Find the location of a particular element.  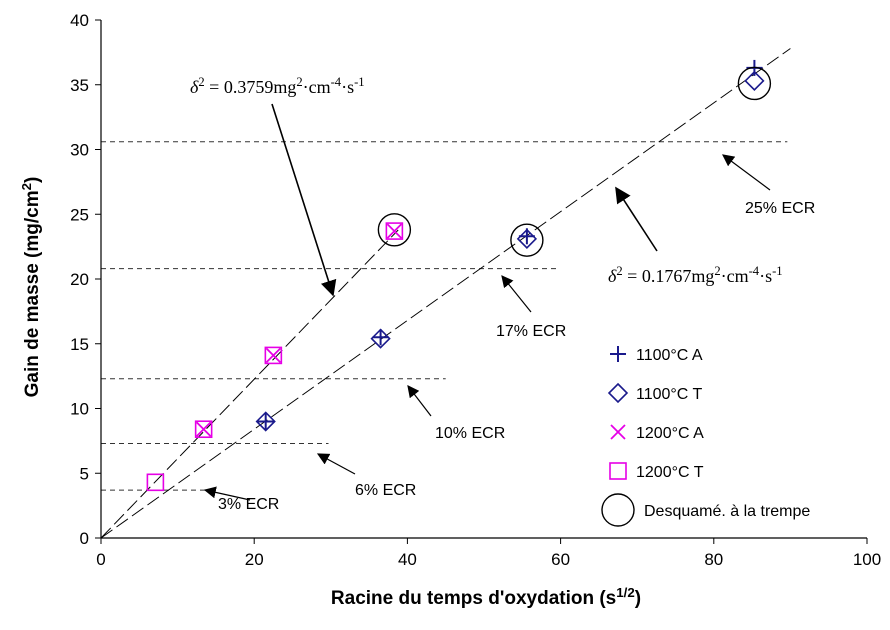

formula-lower: δ2 = 0.1767mg2·cm-4·s-1 is located at coordinates (695, 275).